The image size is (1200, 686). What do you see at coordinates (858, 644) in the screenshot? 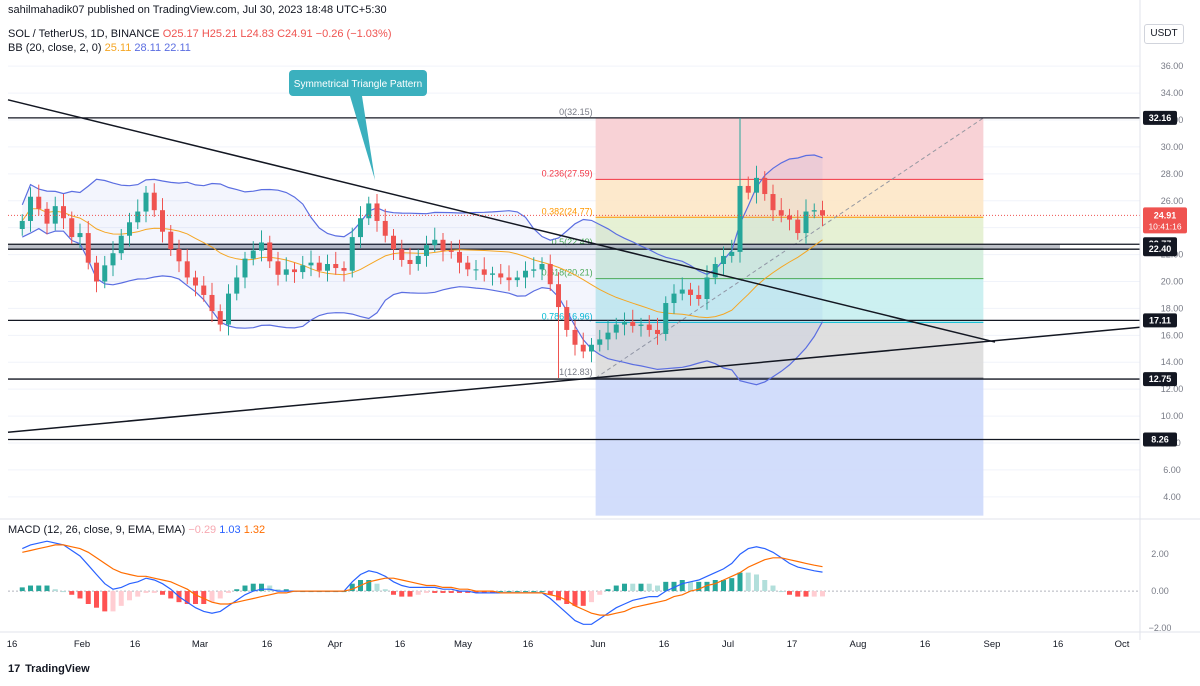
I see `x-tick-label: Aug` at bounding box center [858, 644].